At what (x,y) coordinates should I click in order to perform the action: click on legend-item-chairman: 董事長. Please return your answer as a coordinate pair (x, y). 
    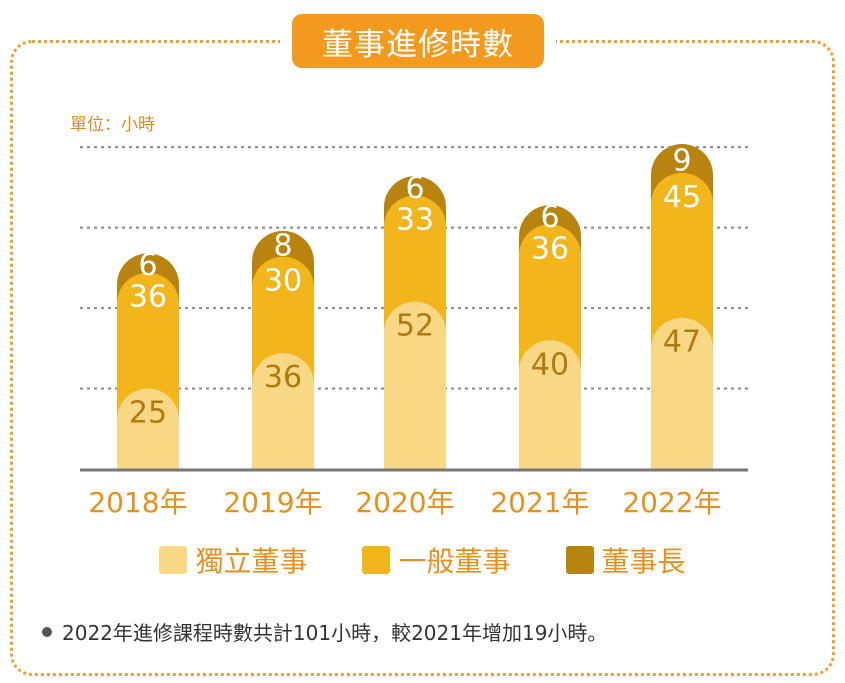
    Looking at the image, I should click on (625, 560).